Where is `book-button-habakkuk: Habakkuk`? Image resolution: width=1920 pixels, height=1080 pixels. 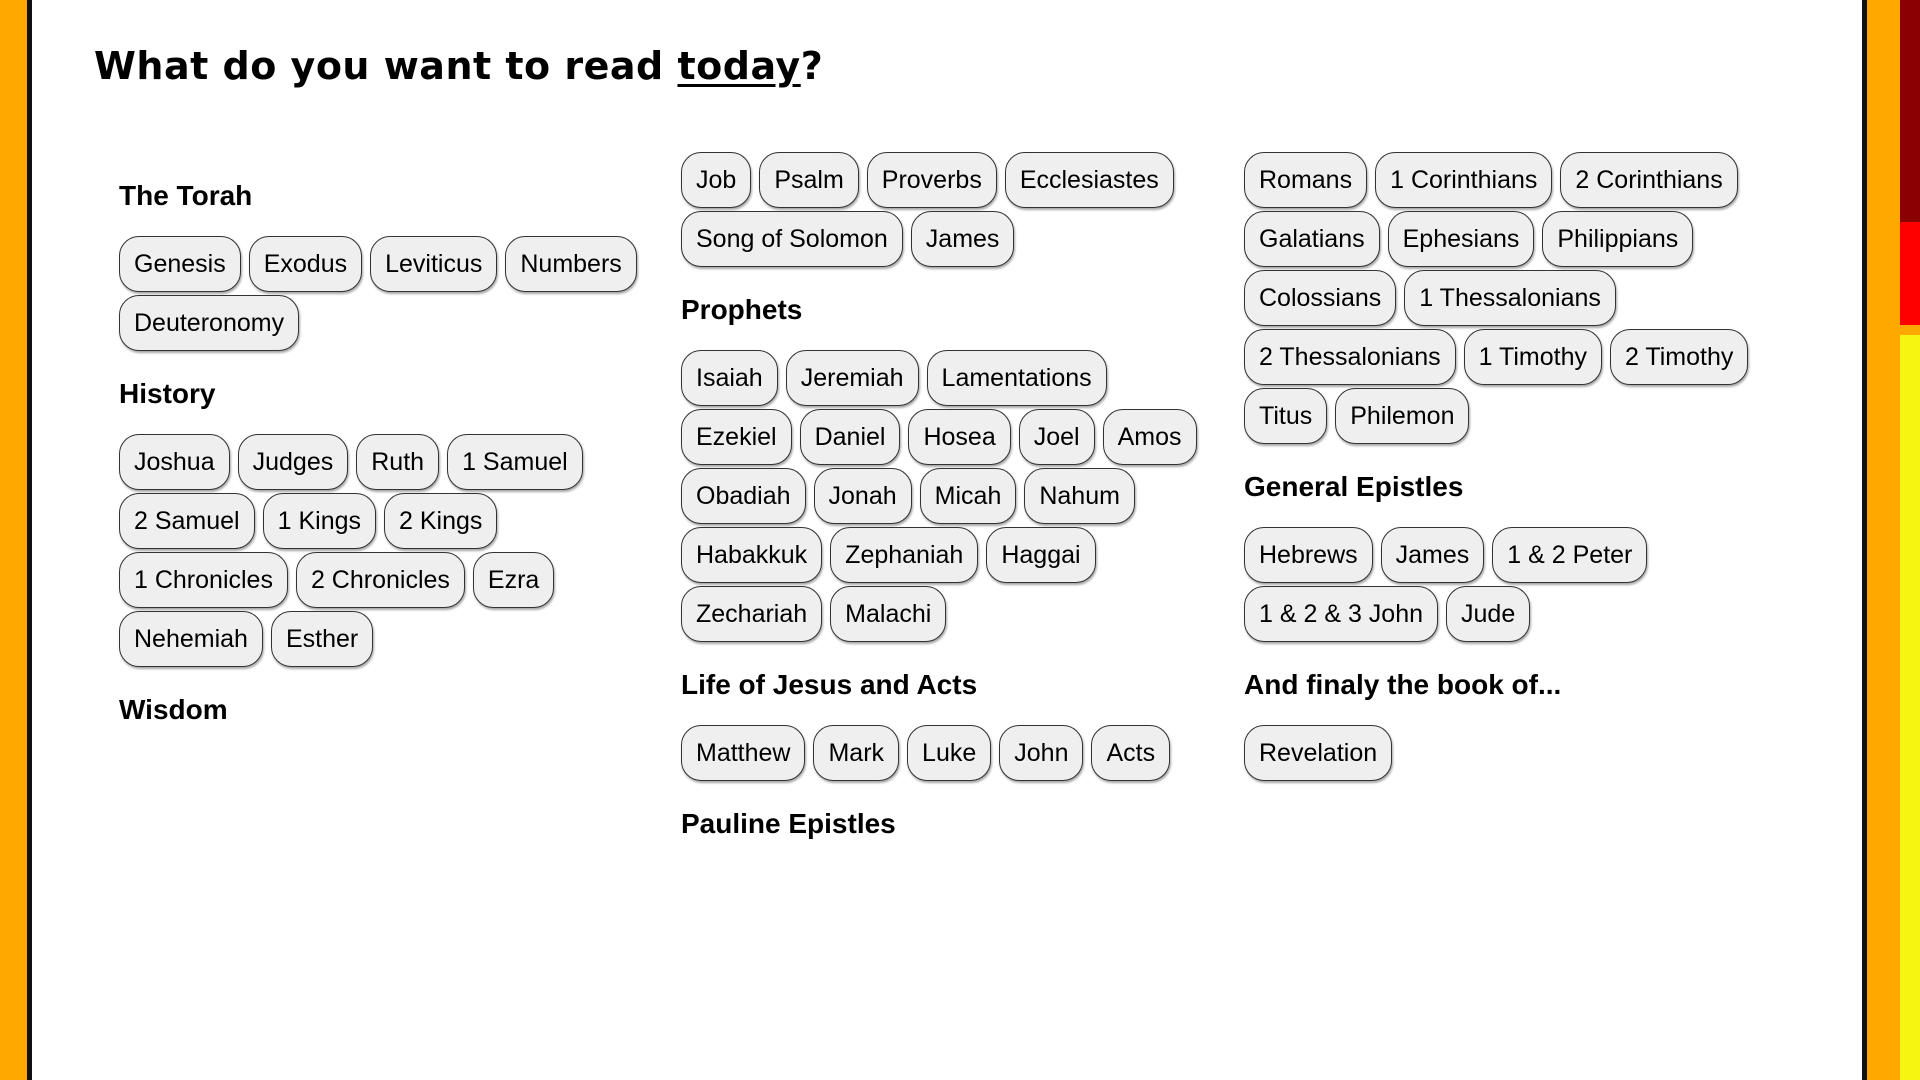
book-button-habakkuk: Habakkuk is located at coordinates (752, 555).